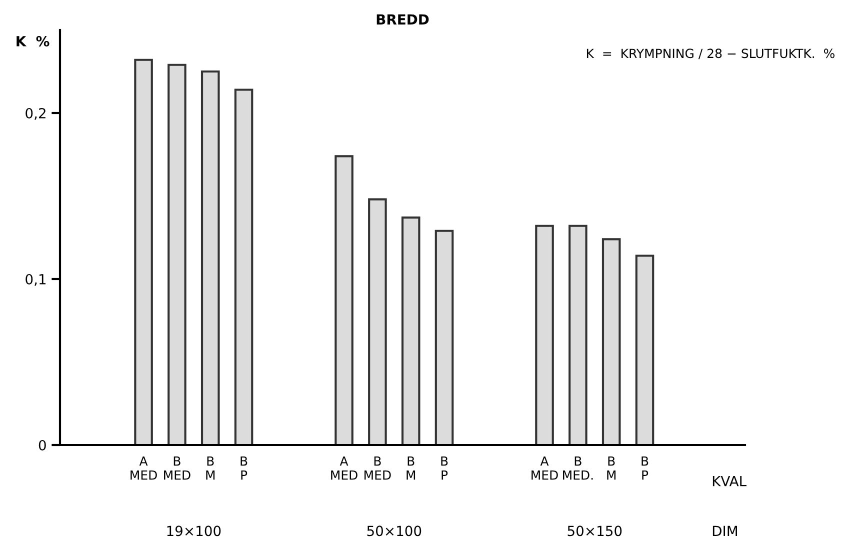 This screenshot has width=861, height=545. Describe the element at coordinates (578, 468) in the screenshot. I see `x-tick-label: B MED.` at that location.